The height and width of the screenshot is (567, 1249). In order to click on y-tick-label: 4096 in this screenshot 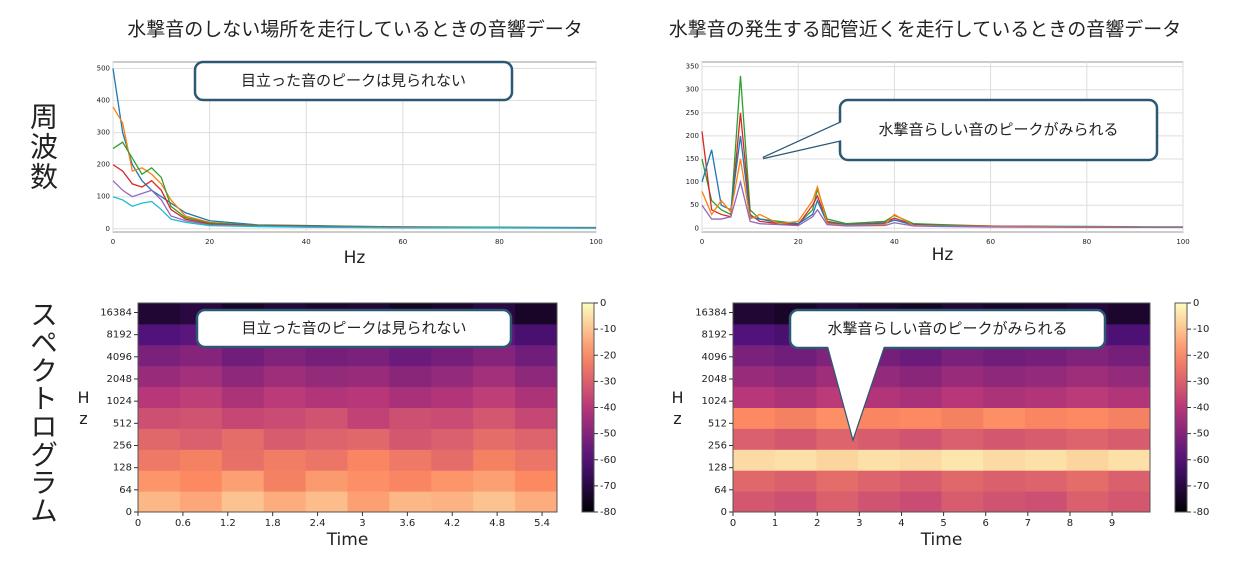, I will do `click(714, 357)`.